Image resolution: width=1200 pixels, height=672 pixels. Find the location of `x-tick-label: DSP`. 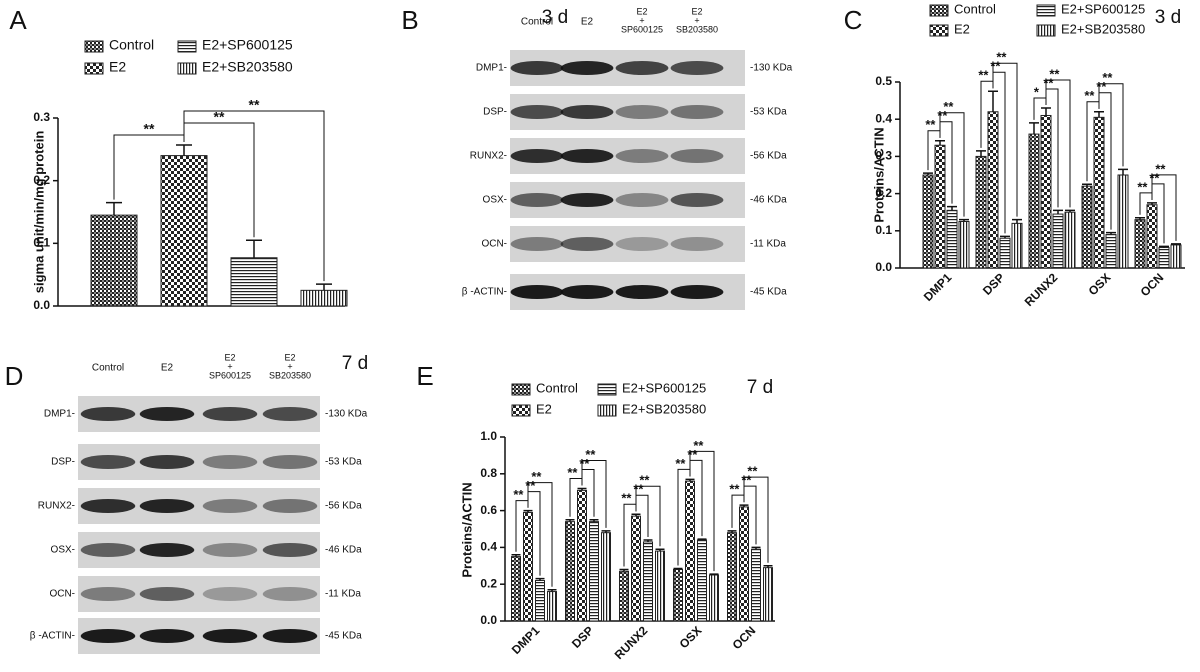

x-tick-label: DSP is located at coordinates (993, 283).